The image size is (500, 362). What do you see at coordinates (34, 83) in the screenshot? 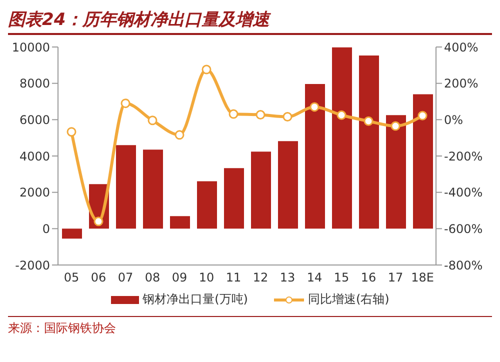
I see `y-tick-label: 8000` at bounding box center [34, 83].